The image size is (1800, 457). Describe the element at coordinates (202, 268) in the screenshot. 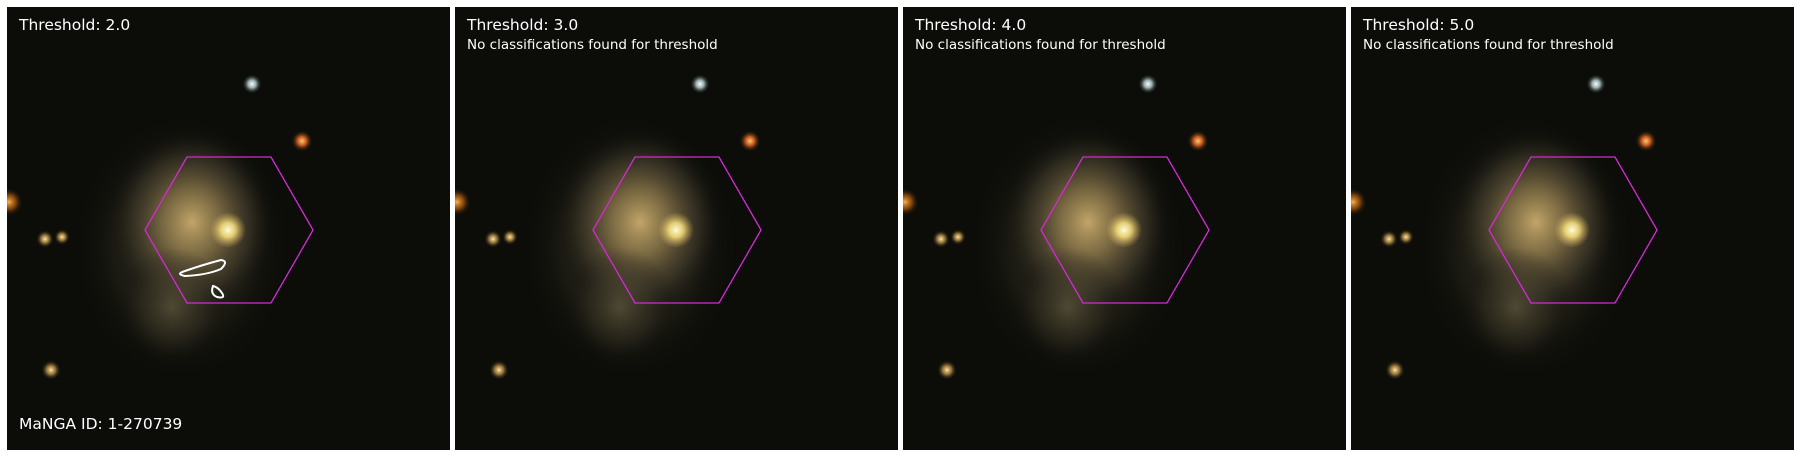

I see `classification-contour` at that location.